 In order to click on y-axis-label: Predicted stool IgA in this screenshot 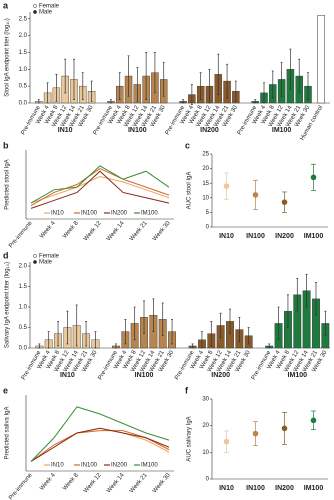, I will do `click(8, 184)`.